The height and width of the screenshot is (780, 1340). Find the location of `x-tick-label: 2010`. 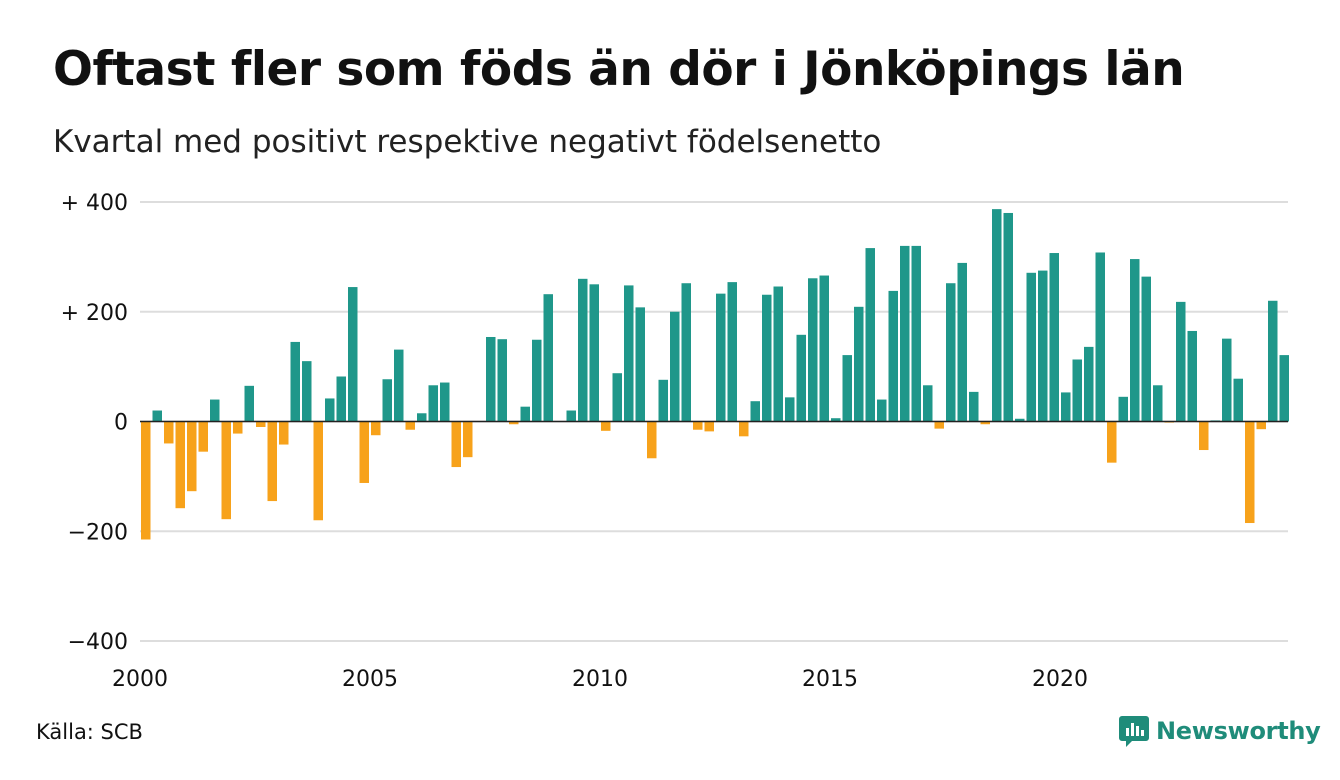

x-tick-label: 2010 is located at coordinates (600, 679).